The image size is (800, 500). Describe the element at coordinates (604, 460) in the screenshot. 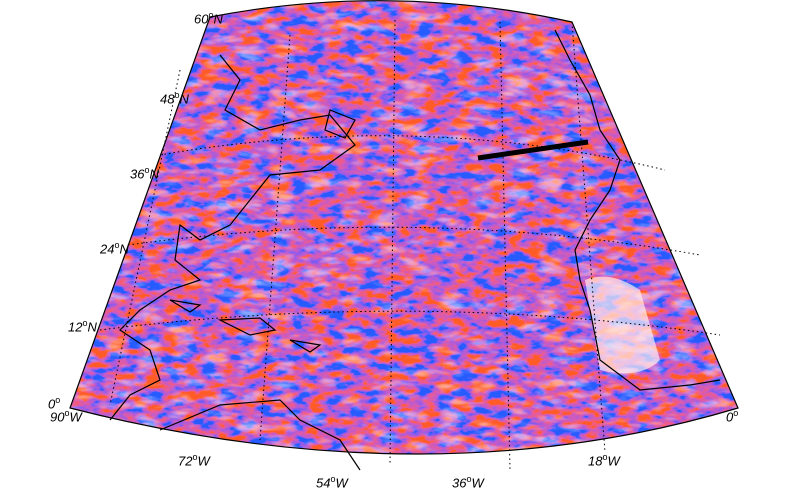

I see `lon-label-18w: 18oW` at that location.